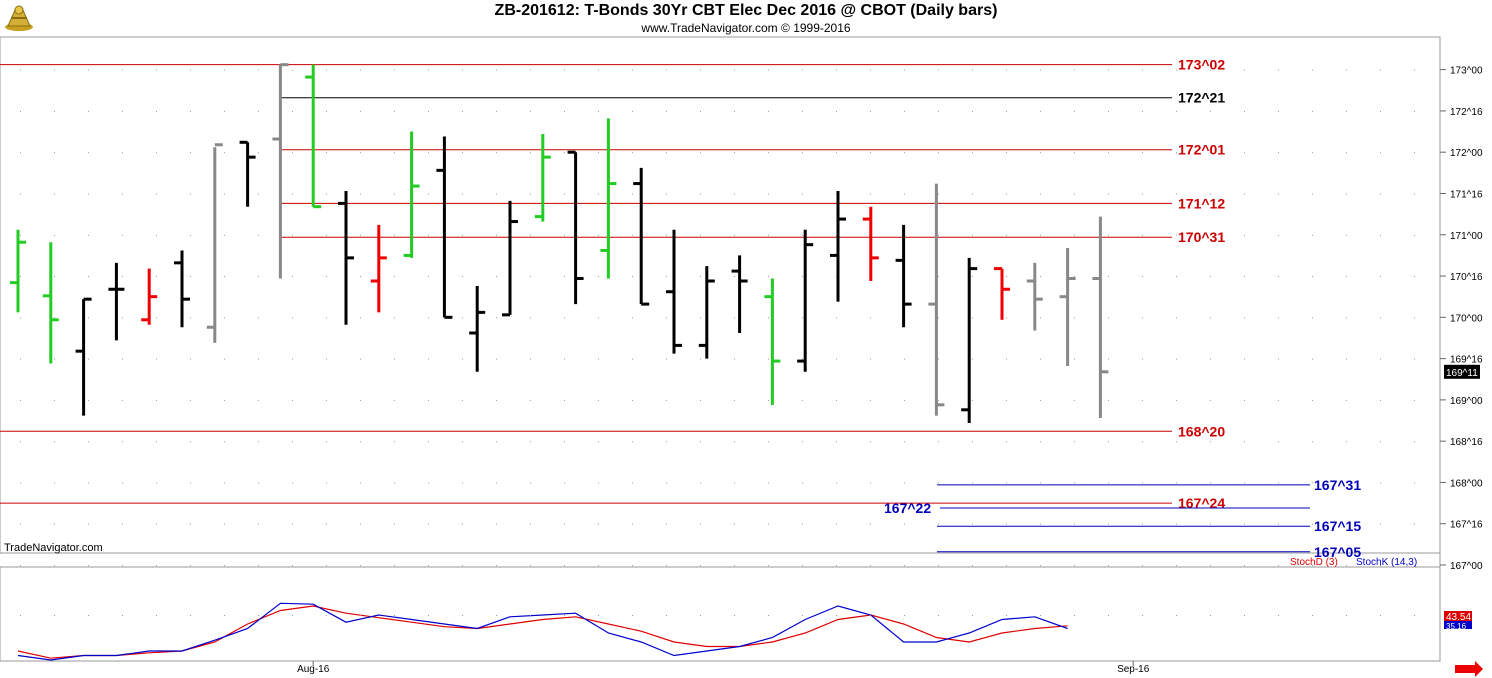 The width and height of the screenshot is (1492, 678). I want to click on level-label: 173^02, so click(1201, 65).